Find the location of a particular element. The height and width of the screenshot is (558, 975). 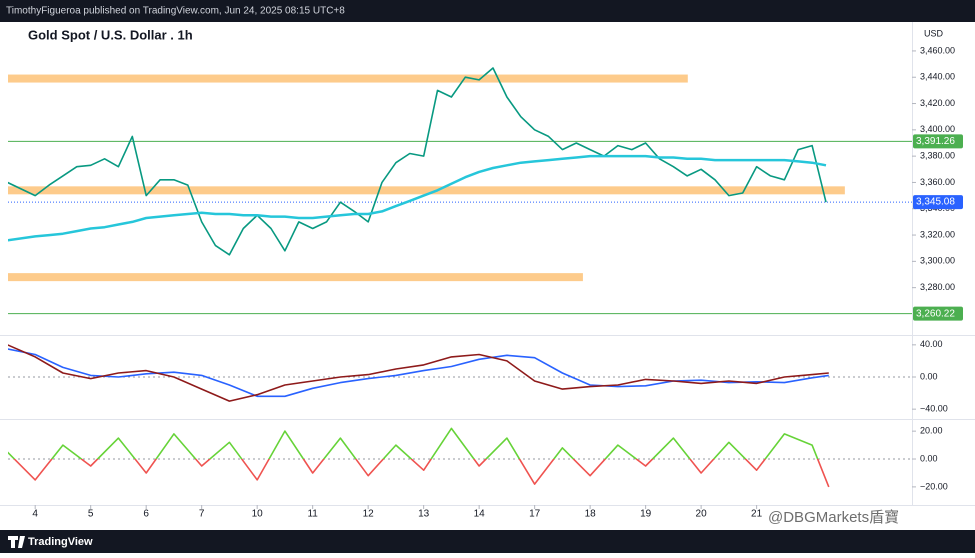

header-bar is located at coordinates (487, 11).